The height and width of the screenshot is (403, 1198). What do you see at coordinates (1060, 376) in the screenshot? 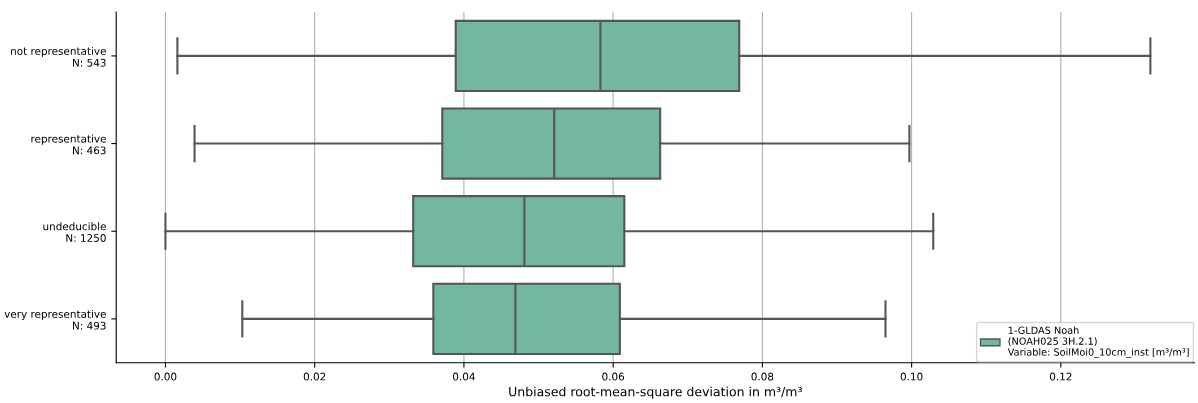
I see `x-tick-label: 0.12` at bounding box center [1060, 376].